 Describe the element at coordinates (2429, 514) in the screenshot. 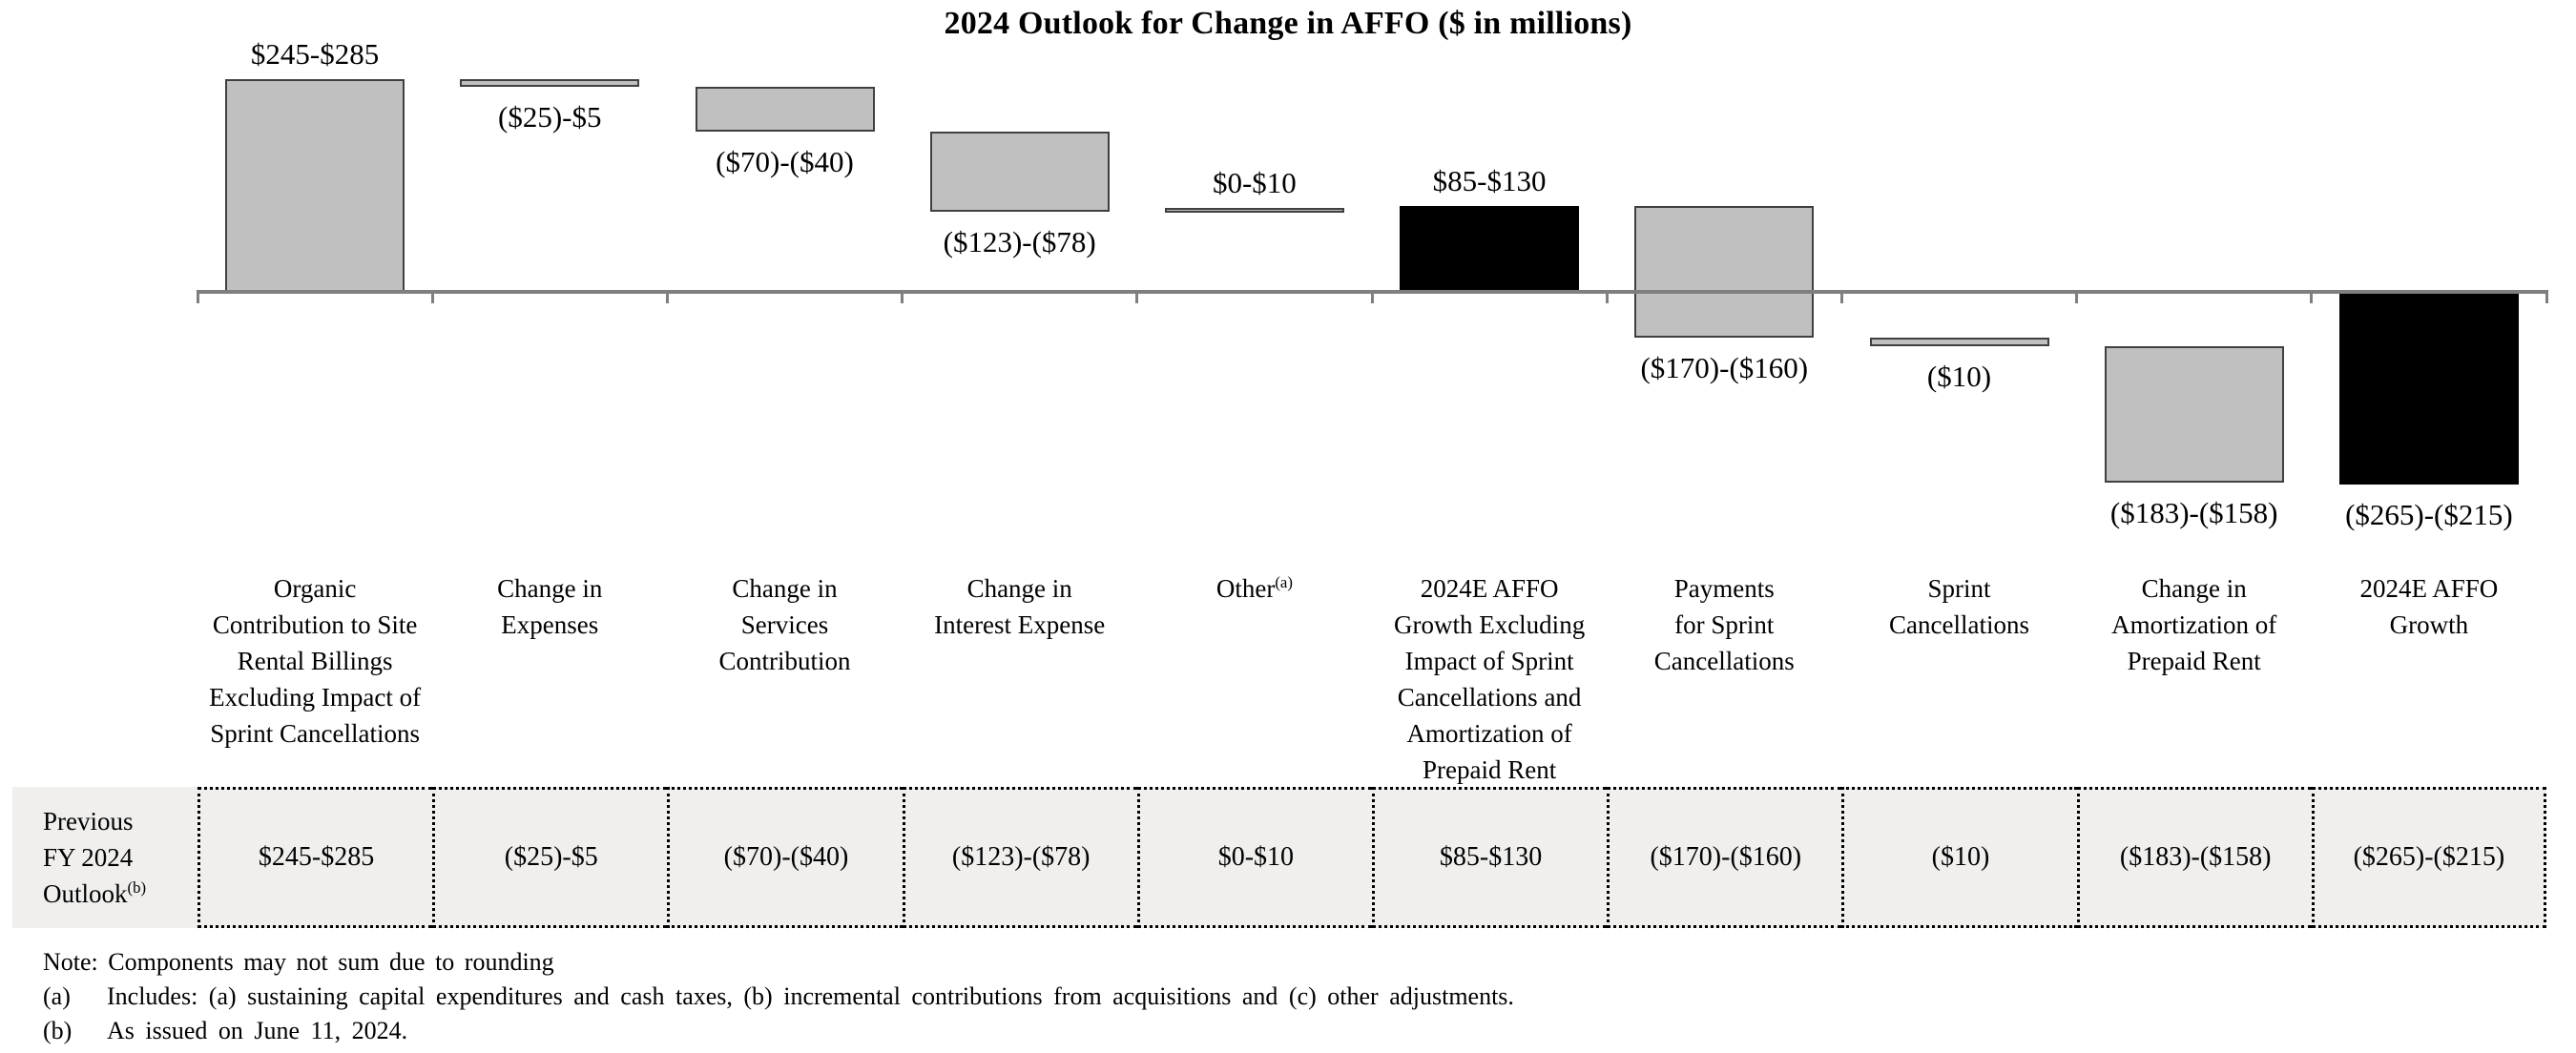

I see `bar-value-label: ($265)-($215)` at that location.